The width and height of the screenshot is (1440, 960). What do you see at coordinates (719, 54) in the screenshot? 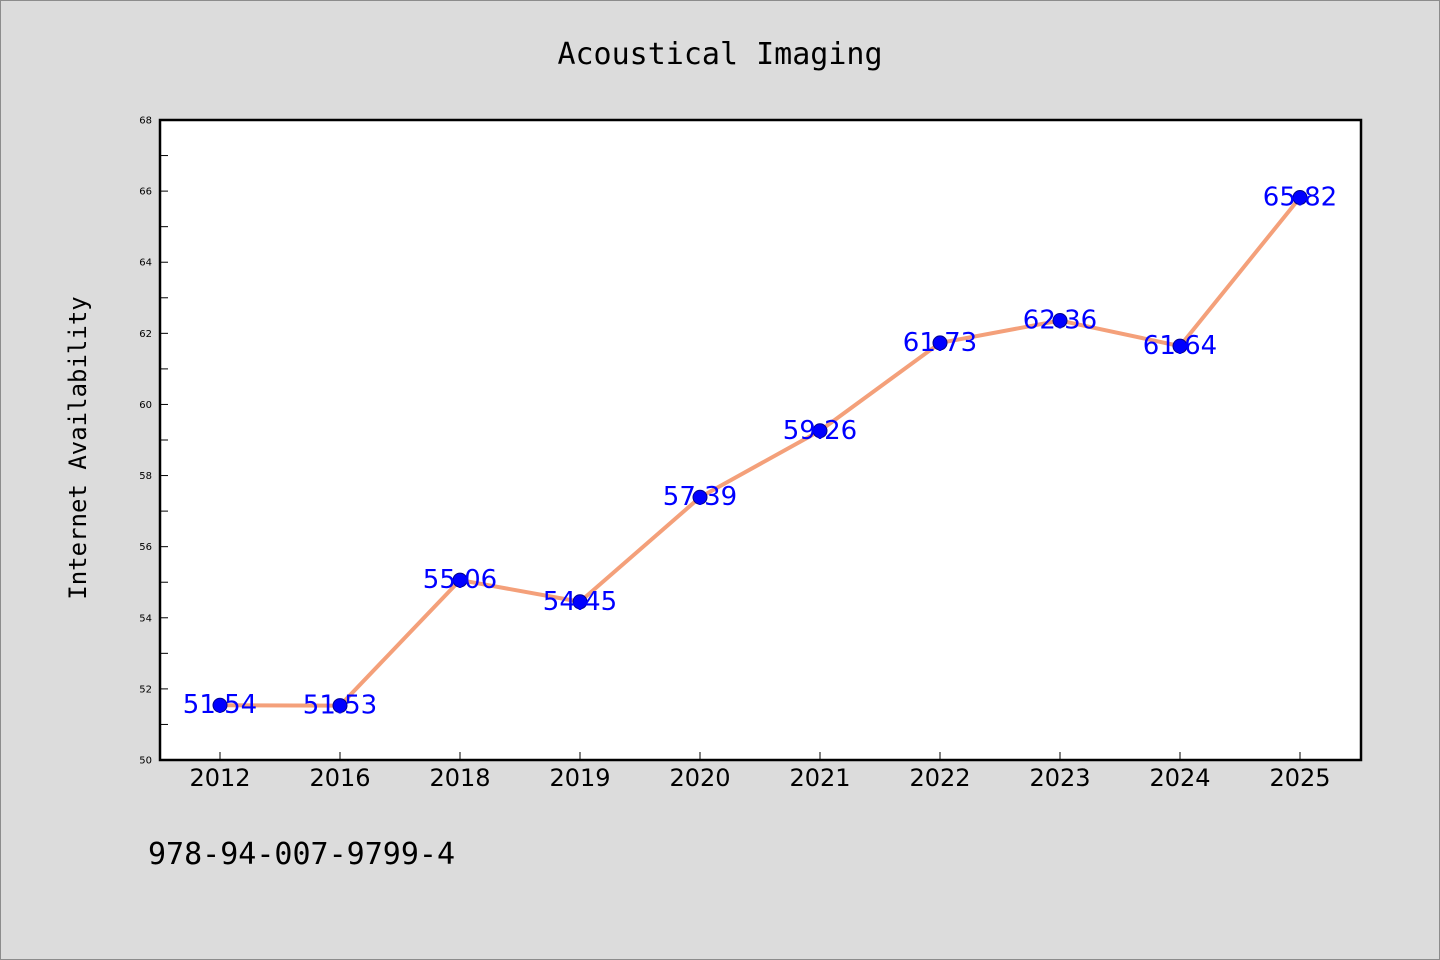
I see `chart-title: Acoustical Imaging` at bounding box center [719, 54].